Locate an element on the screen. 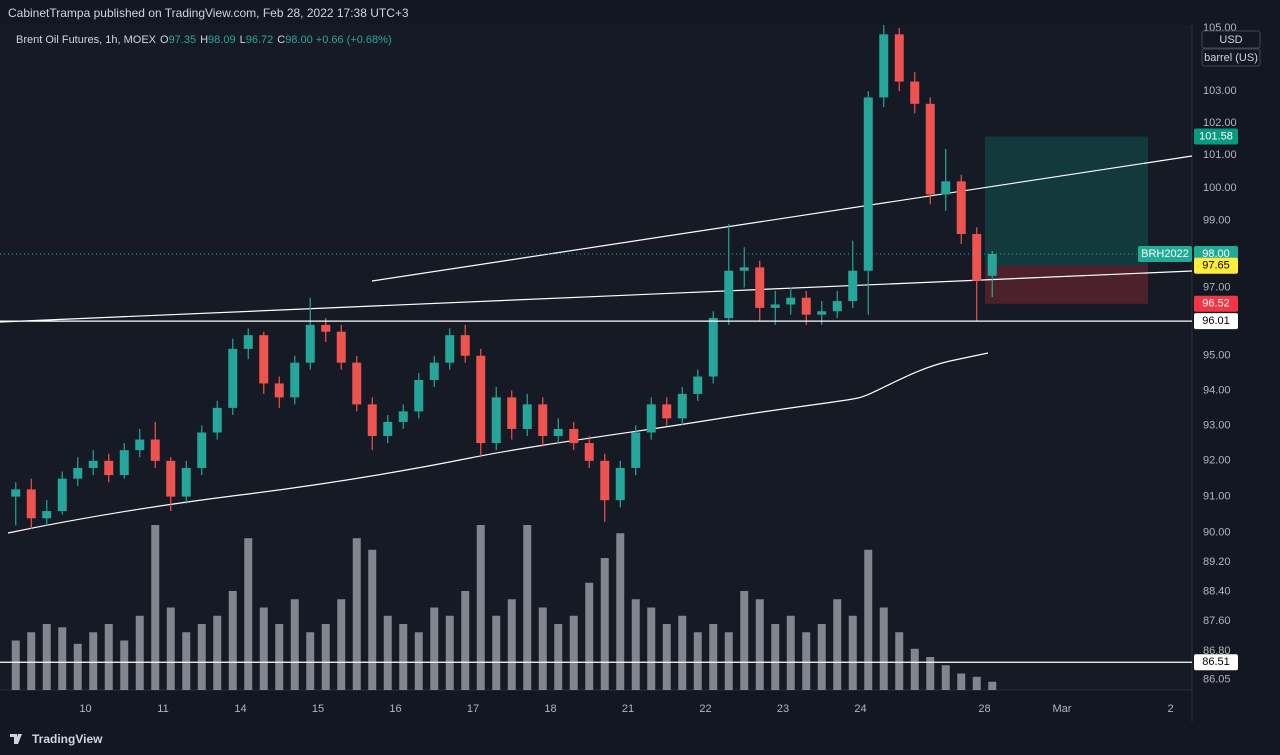  x-tick-label: 2 is located at coordinates (1170, 709).